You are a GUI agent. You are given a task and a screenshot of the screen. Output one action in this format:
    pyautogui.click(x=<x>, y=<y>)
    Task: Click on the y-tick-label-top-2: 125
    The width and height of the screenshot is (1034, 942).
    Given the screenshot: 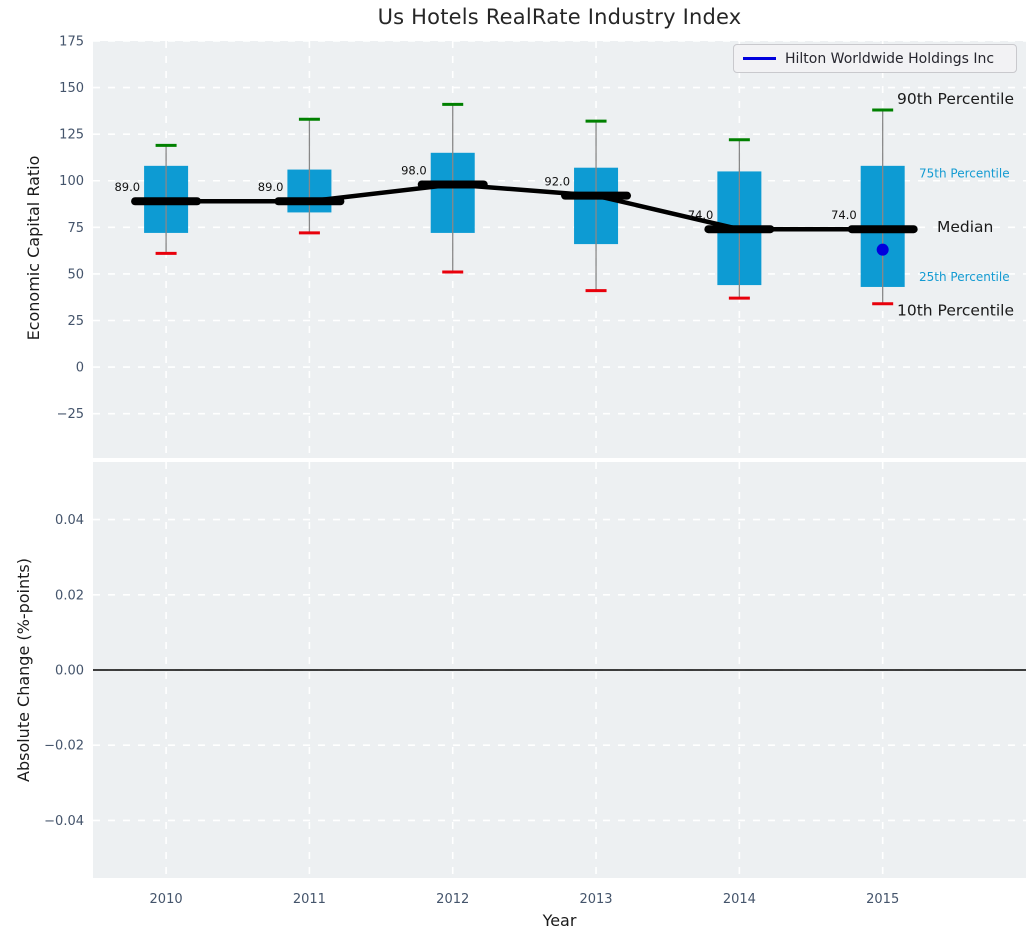 What is the action you would take?
    pyautogui.click(x=71, y=135)
    